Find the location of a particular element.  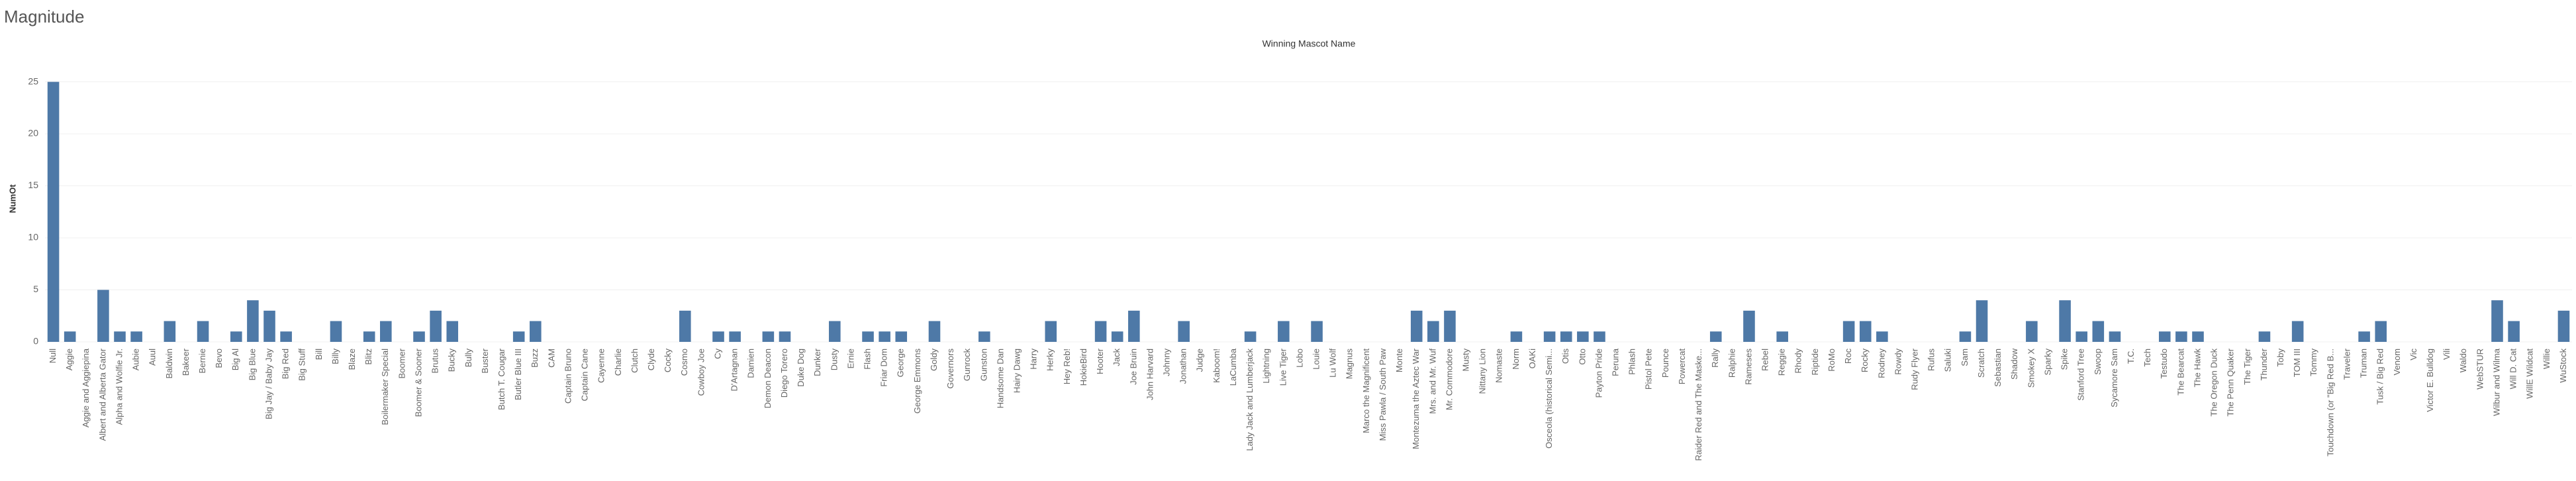

x-tick-label: Nomaste is located at coordinates (1499, 365).